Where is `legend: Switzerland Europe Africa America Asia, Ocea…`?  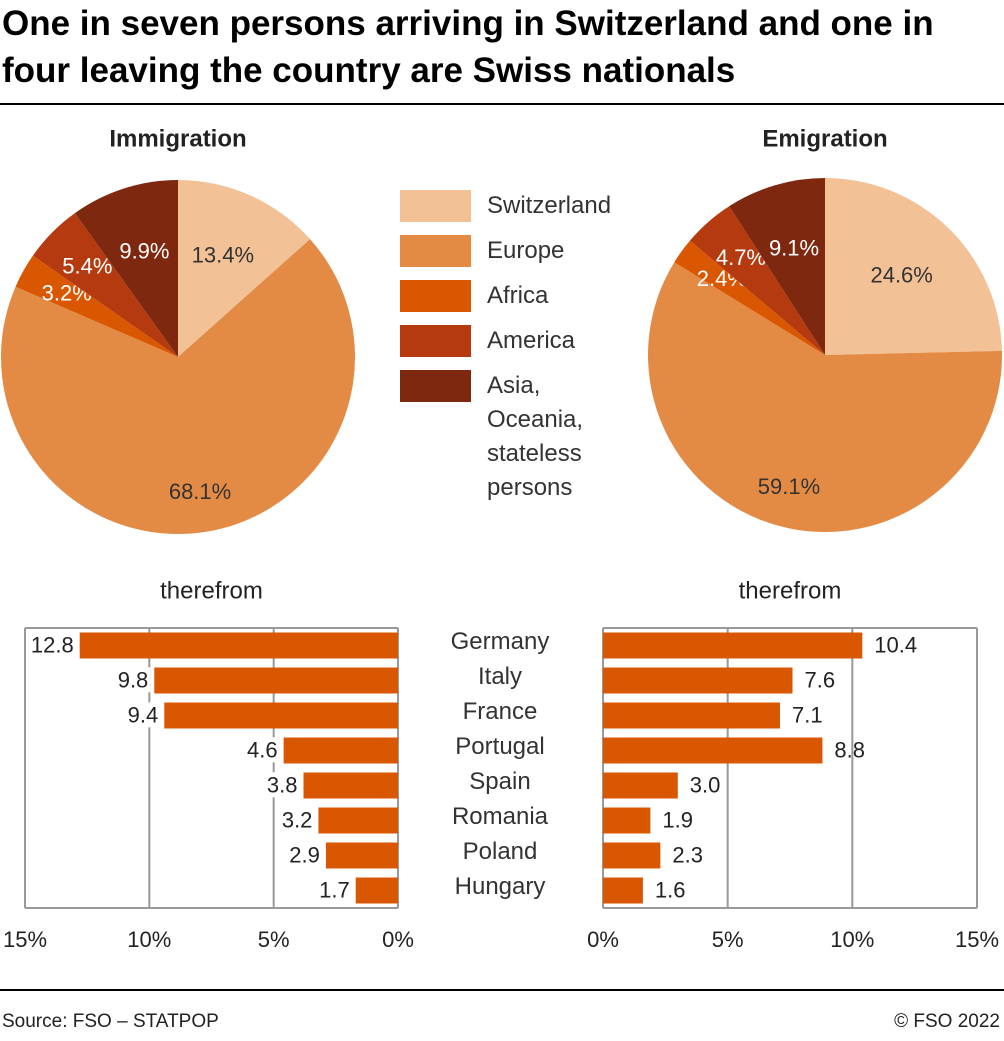 legend: Switzerland Europe Africa America Asia, Ocea… is located at coordinates (525, 353).